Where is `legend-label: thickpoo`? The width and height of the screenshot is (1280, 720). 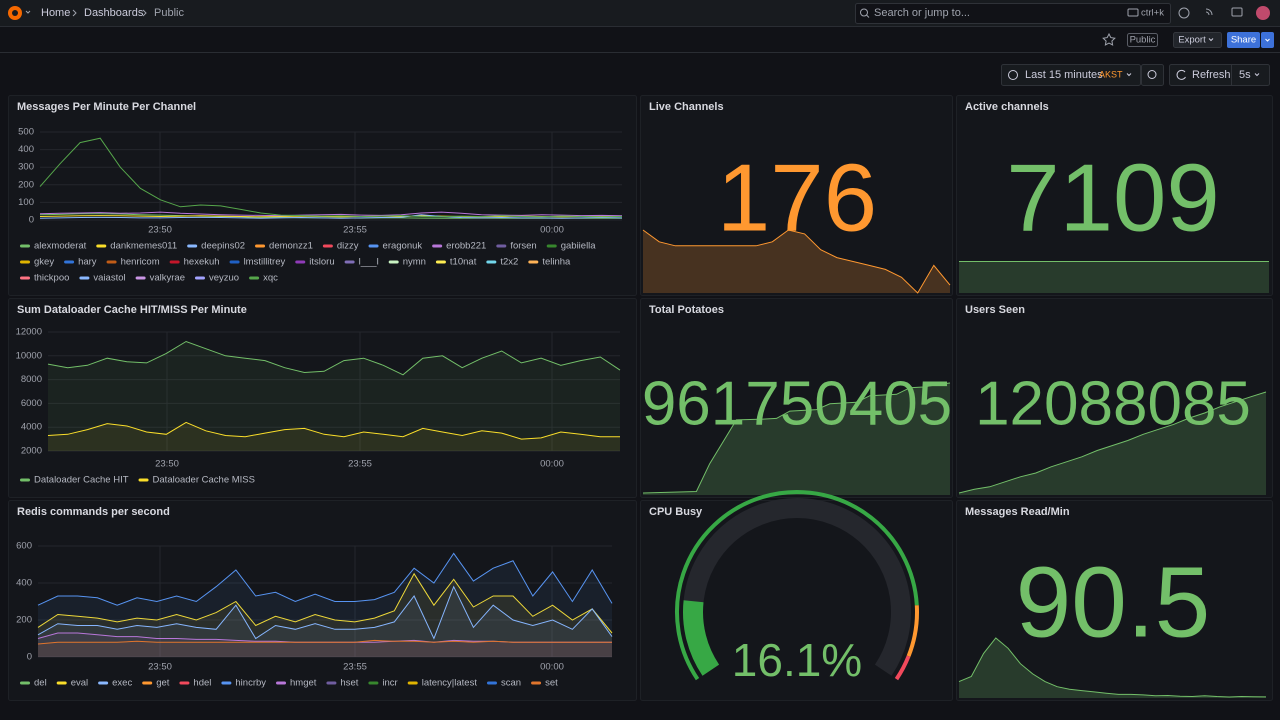 legend-label: thickpoo is located at coordinates (51, 278).